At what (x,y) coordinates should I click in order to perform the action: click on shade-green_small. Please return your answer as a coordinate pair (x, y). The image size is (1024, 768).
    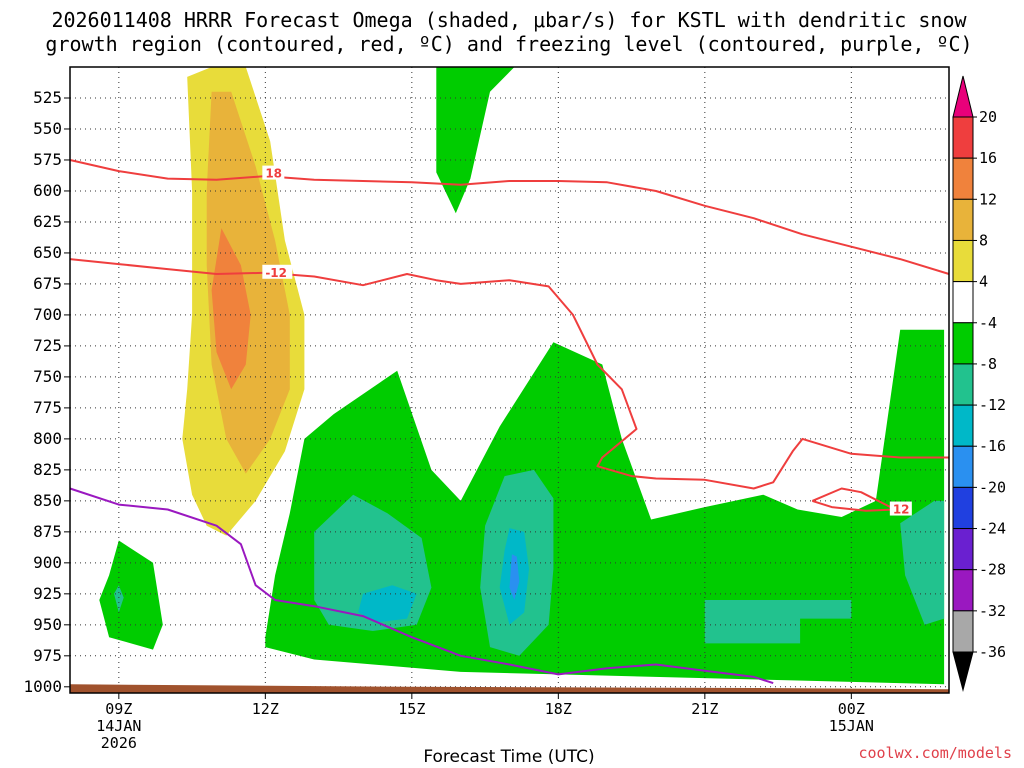
    Looking at the image, I should click on (131, 595).